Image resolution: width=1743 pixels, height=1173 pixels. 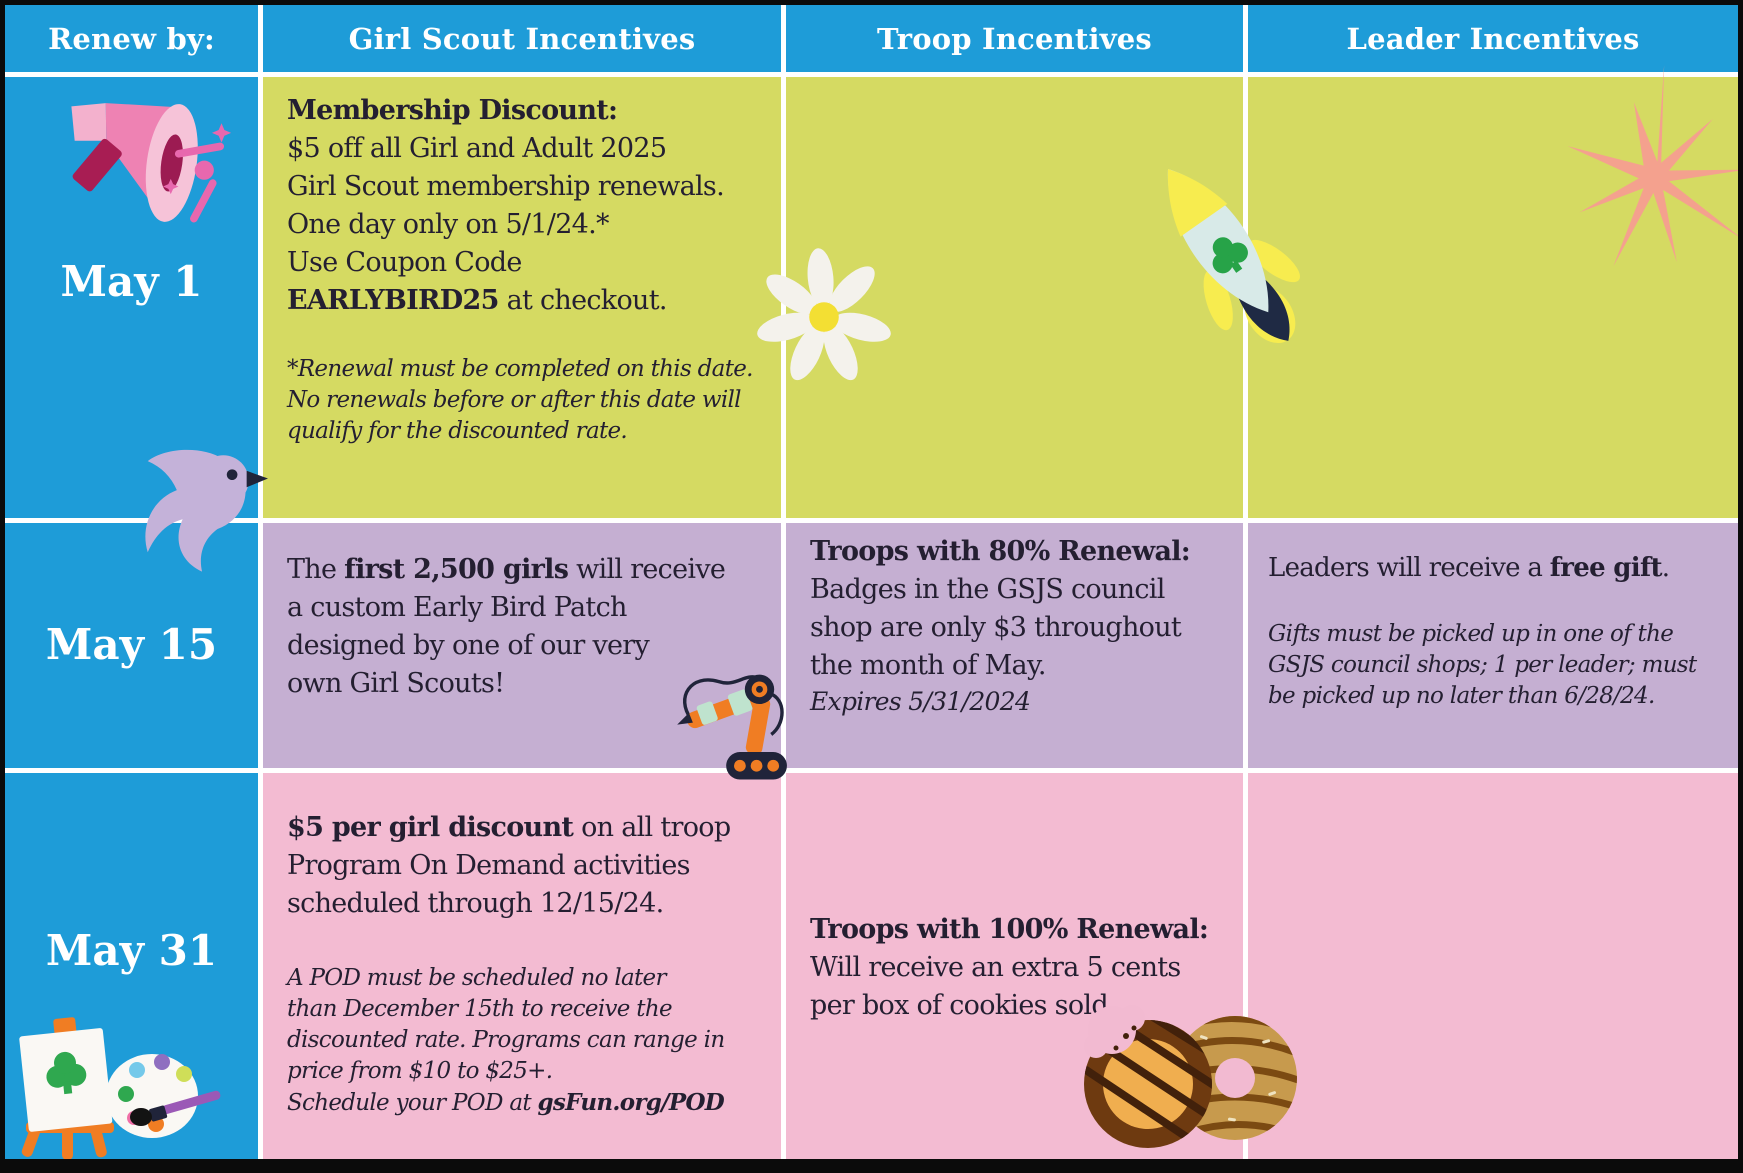 What do you see at coordinates (1009, 929) in the screenshot?
I see `troops-100-renewal-heading: Troops with 100% Renewal:` at bounding box center [1009, 929].